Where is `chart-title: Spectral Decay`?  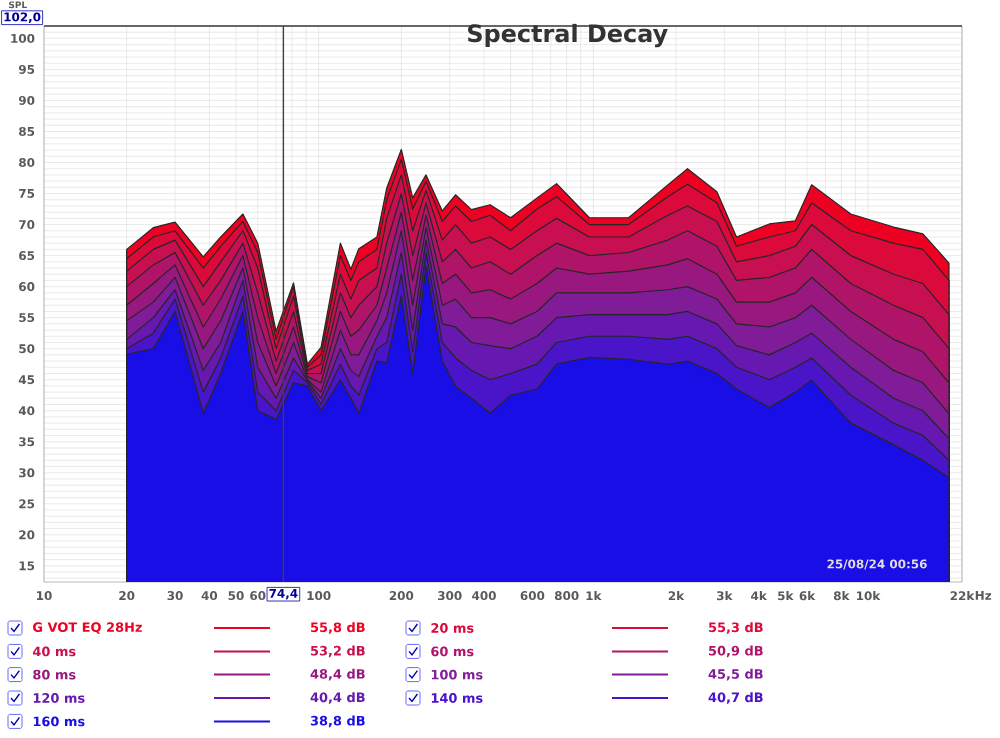
chart-title: Spectral Decay is located at coordinates (568, 35).